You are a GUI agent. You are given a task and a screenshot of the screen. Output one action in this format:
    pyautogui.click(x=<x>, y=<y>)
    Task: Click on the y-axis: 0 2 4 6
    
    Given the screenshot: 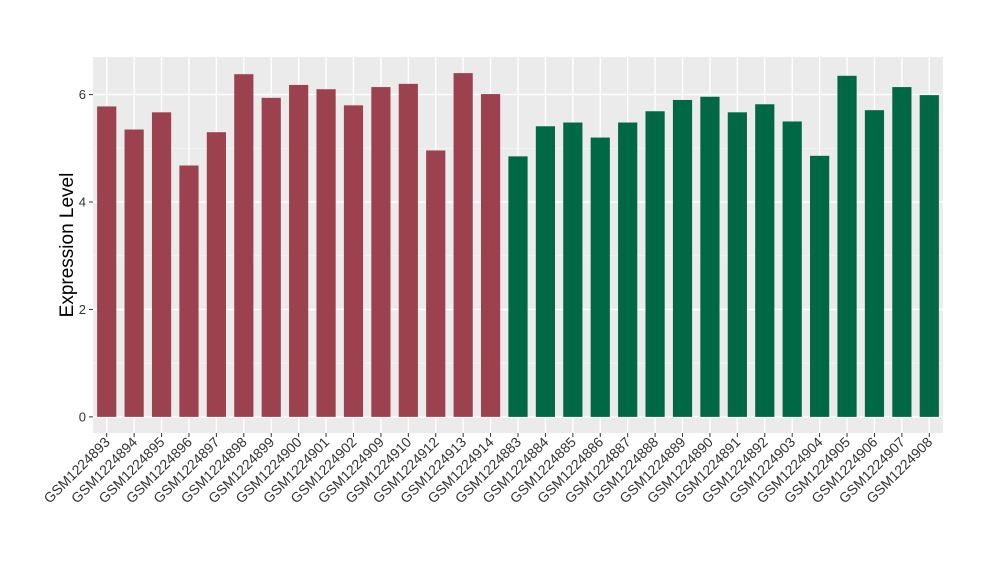 What is the action you would take?
    pyautogui.click(x=86, y=255)
    